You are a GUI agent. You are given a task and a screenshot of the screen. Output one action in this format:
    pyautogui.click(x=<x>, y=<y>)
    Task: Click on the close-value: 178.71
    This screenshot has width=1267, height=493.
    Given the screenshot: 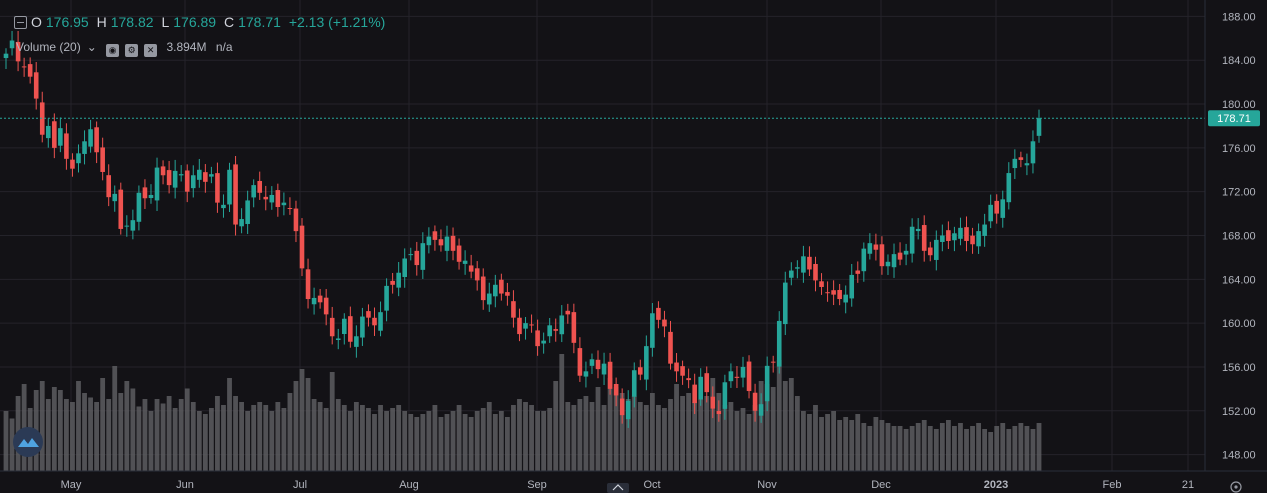 What is the action you would take?
    pyautogui.click(x=259, y=22)
    